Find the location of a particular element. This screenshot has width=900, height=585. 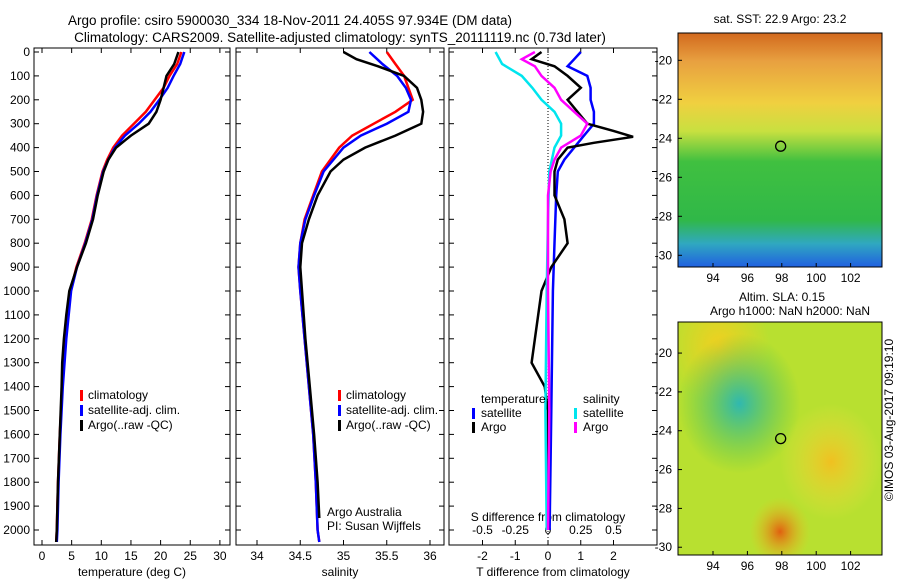

map-title: Altim. SLA: 0.15 is located at coordinates (782, 297).